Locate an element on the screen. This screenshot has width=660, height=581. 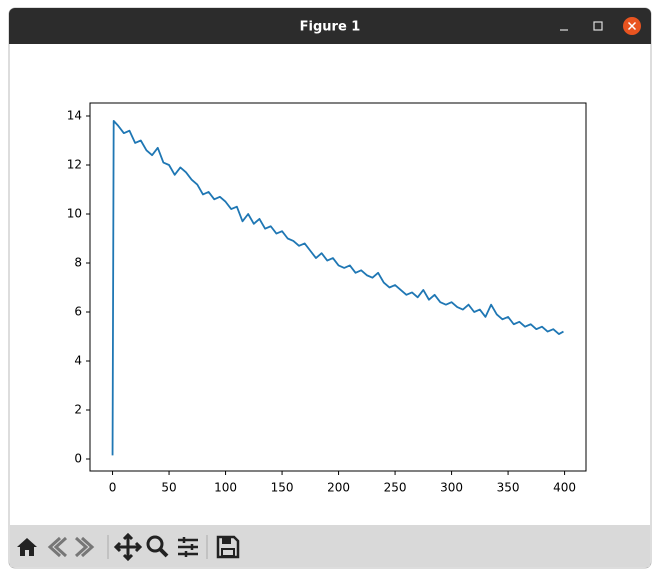
close-button is located at coordinates (632, 26).